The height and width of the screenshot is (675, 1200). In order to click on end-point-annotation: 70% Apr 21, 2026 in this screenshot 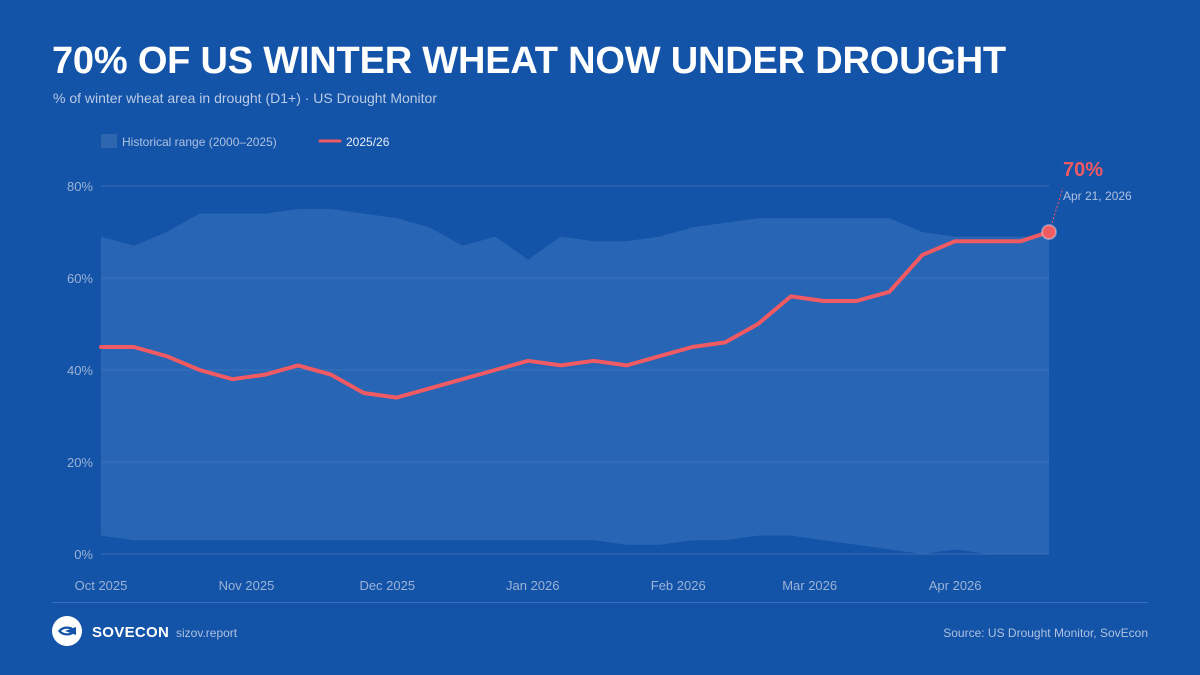, I will do `click(1086, 199)`.